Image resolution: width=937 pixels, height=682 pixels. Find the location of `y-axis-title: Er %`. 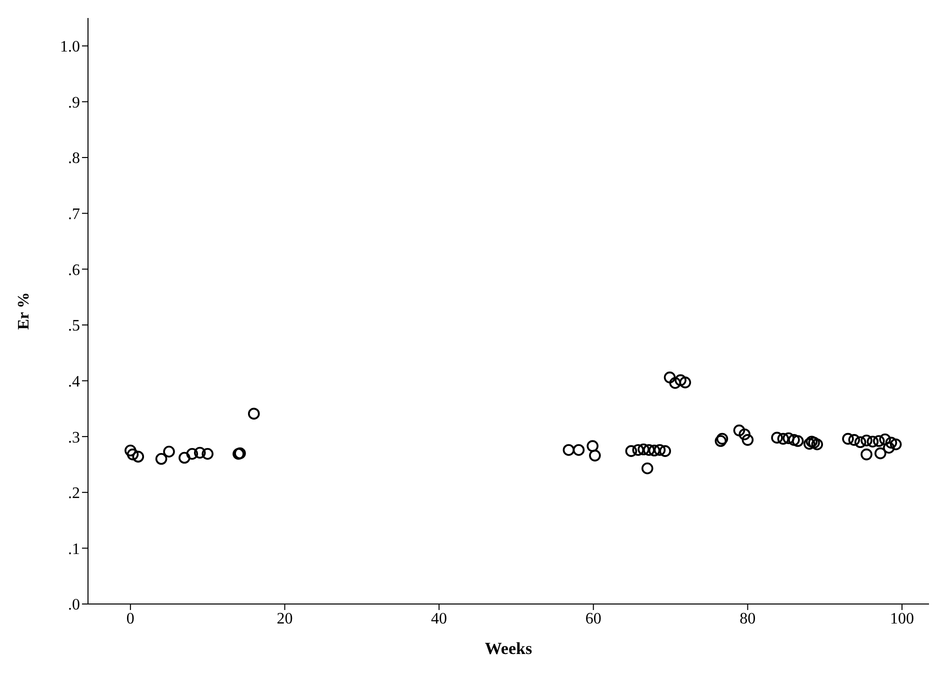

y-axis-title: Er % is located at coordinates (24, 311).